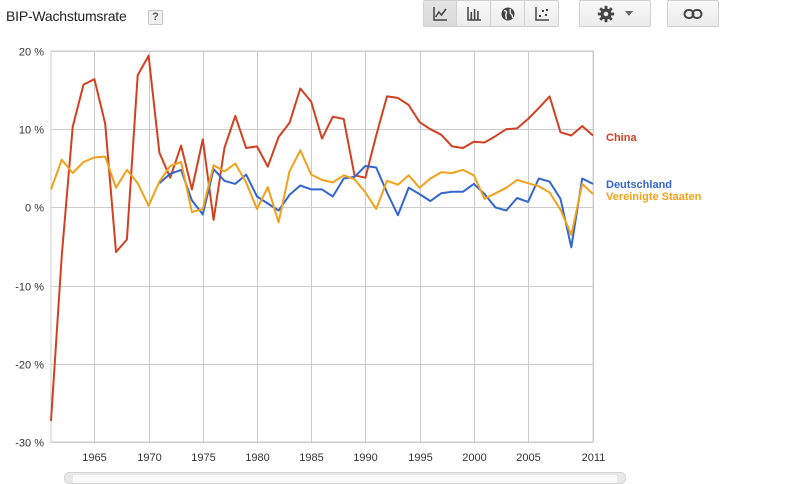 This screenshot has height=484, width=800. What do you see at coordinates (365, 458) in the screenshot?
I see `x-tick-label: 1990` at bounding box center [365, 458].